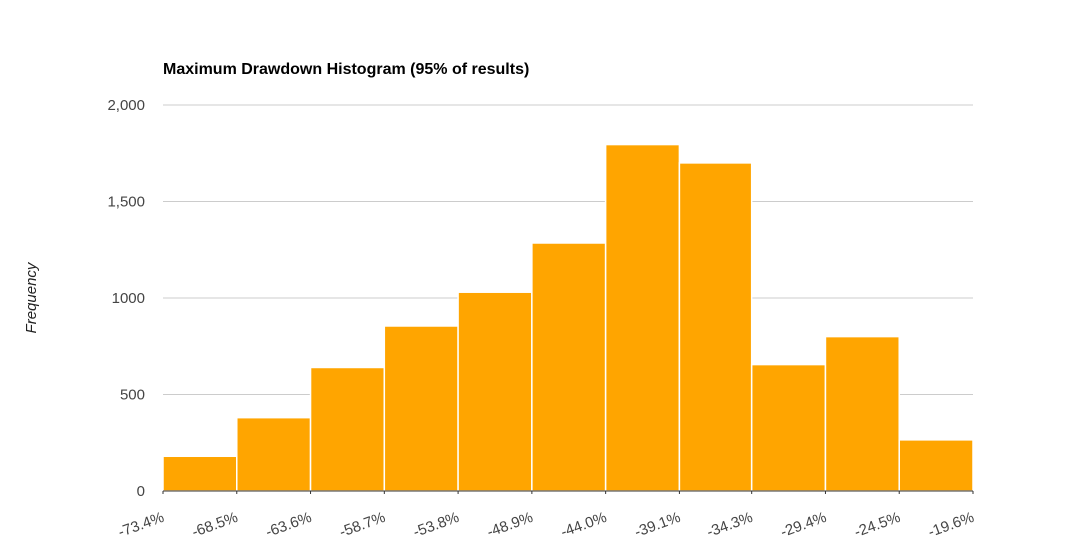 This screenshot has width=1087, height=557. I want to click on x-tick-label: -39.1%, so click(657, 525).